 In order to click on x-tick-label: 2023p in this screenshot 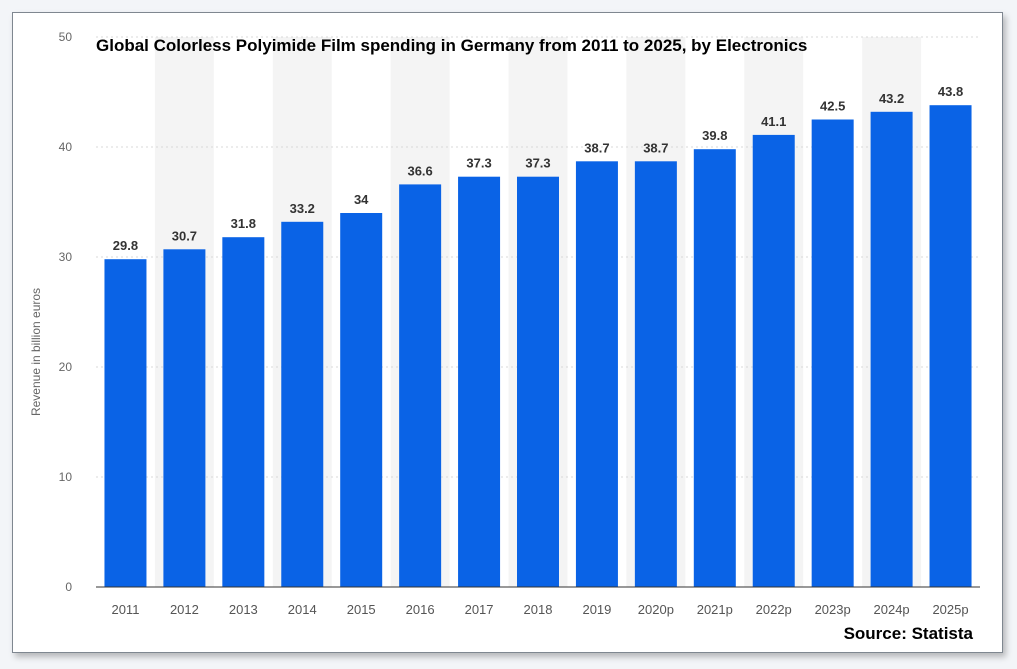, I will do `click(833, 609)`.